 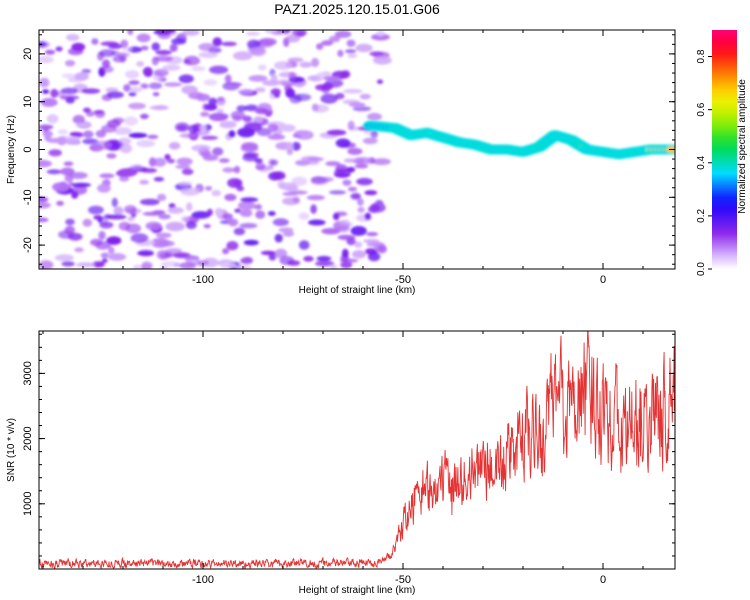 I want to click on x-tick-label: 0, so click(x=603, y=580).